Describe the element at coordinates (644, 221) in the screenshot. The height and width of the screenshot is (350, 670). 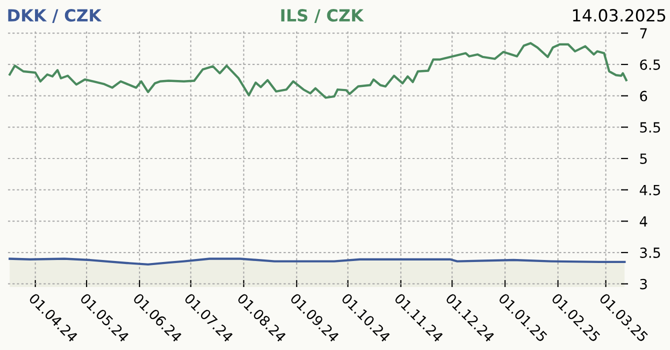
I see `y-tick-label: 4` at that location.